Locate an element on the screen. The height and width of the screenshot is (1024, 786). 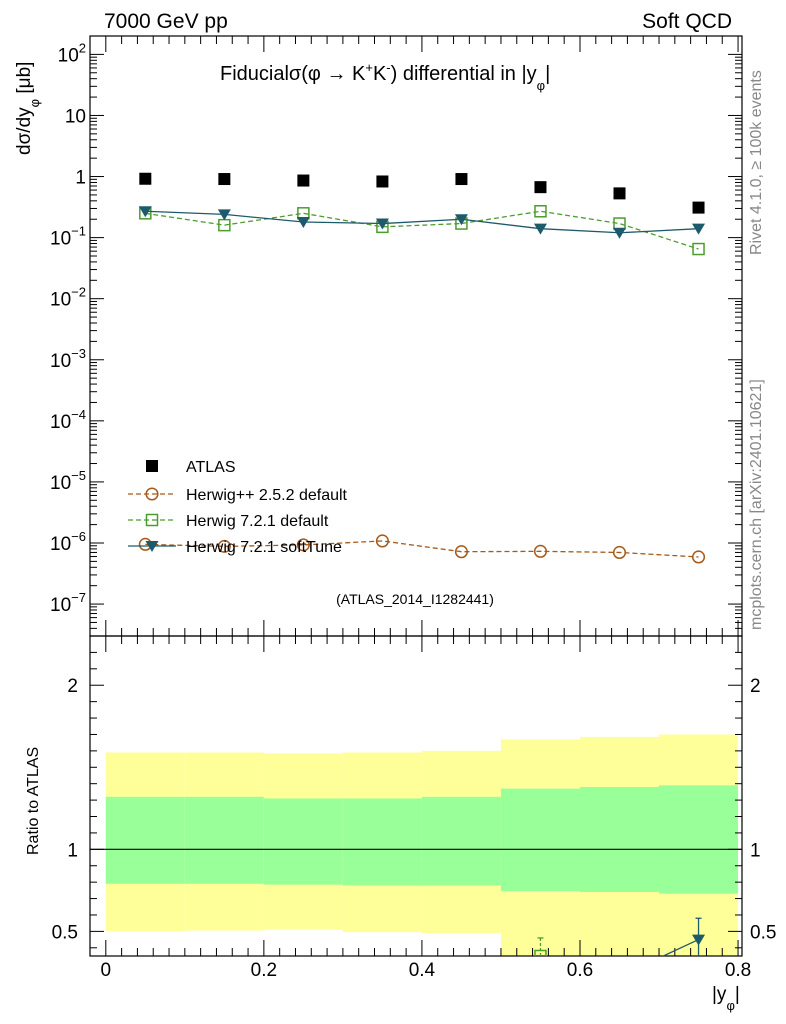
xlabel-part-b: φ is located at coordinates (730, 1005).